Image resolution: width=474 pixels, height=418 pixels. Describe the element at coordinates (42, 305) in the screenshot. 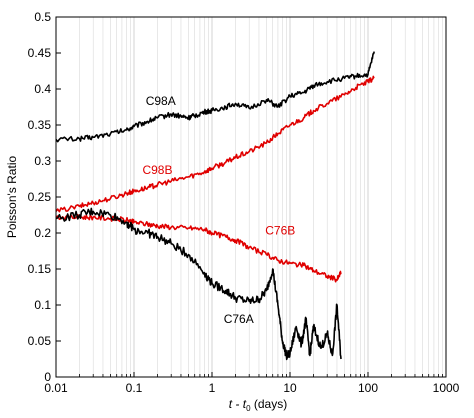

I see `y-tick-label: 0.1` at that location.